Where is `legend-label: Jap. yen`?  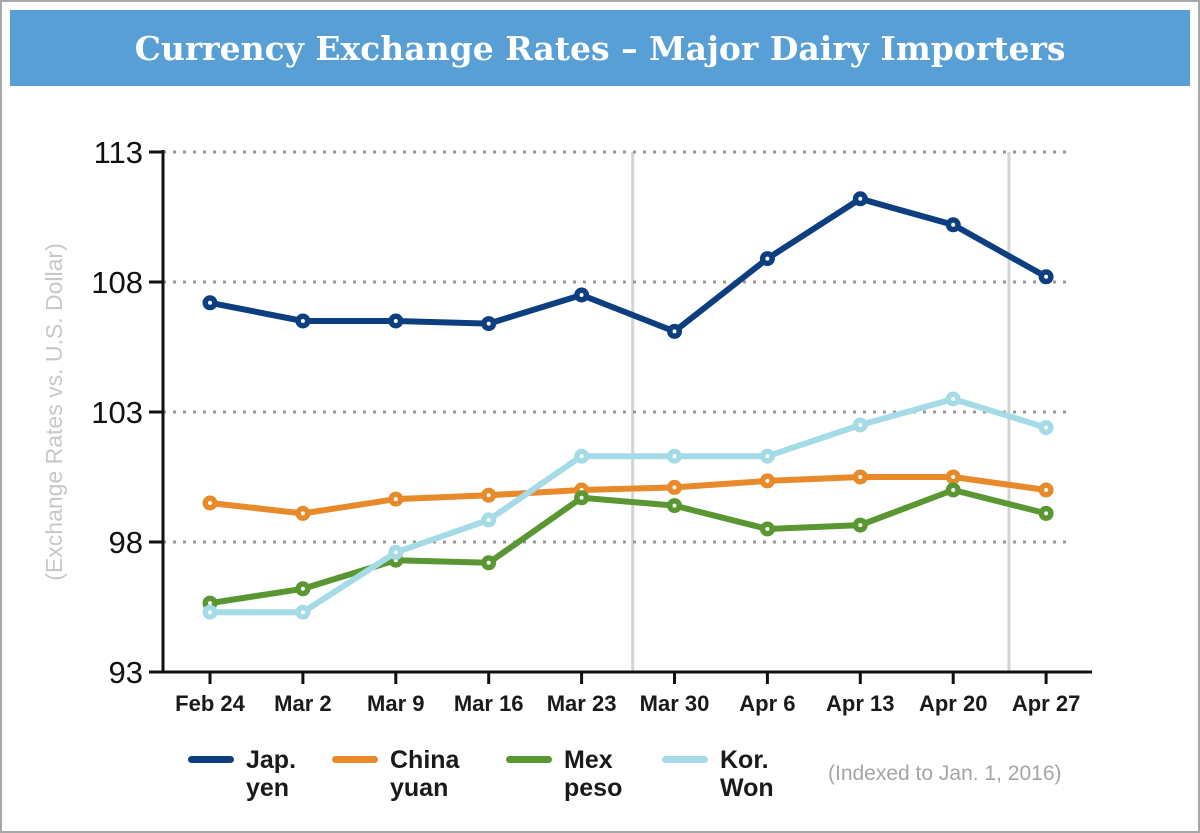
legend-label: Jap. yen is located at coordinates (271, 774).